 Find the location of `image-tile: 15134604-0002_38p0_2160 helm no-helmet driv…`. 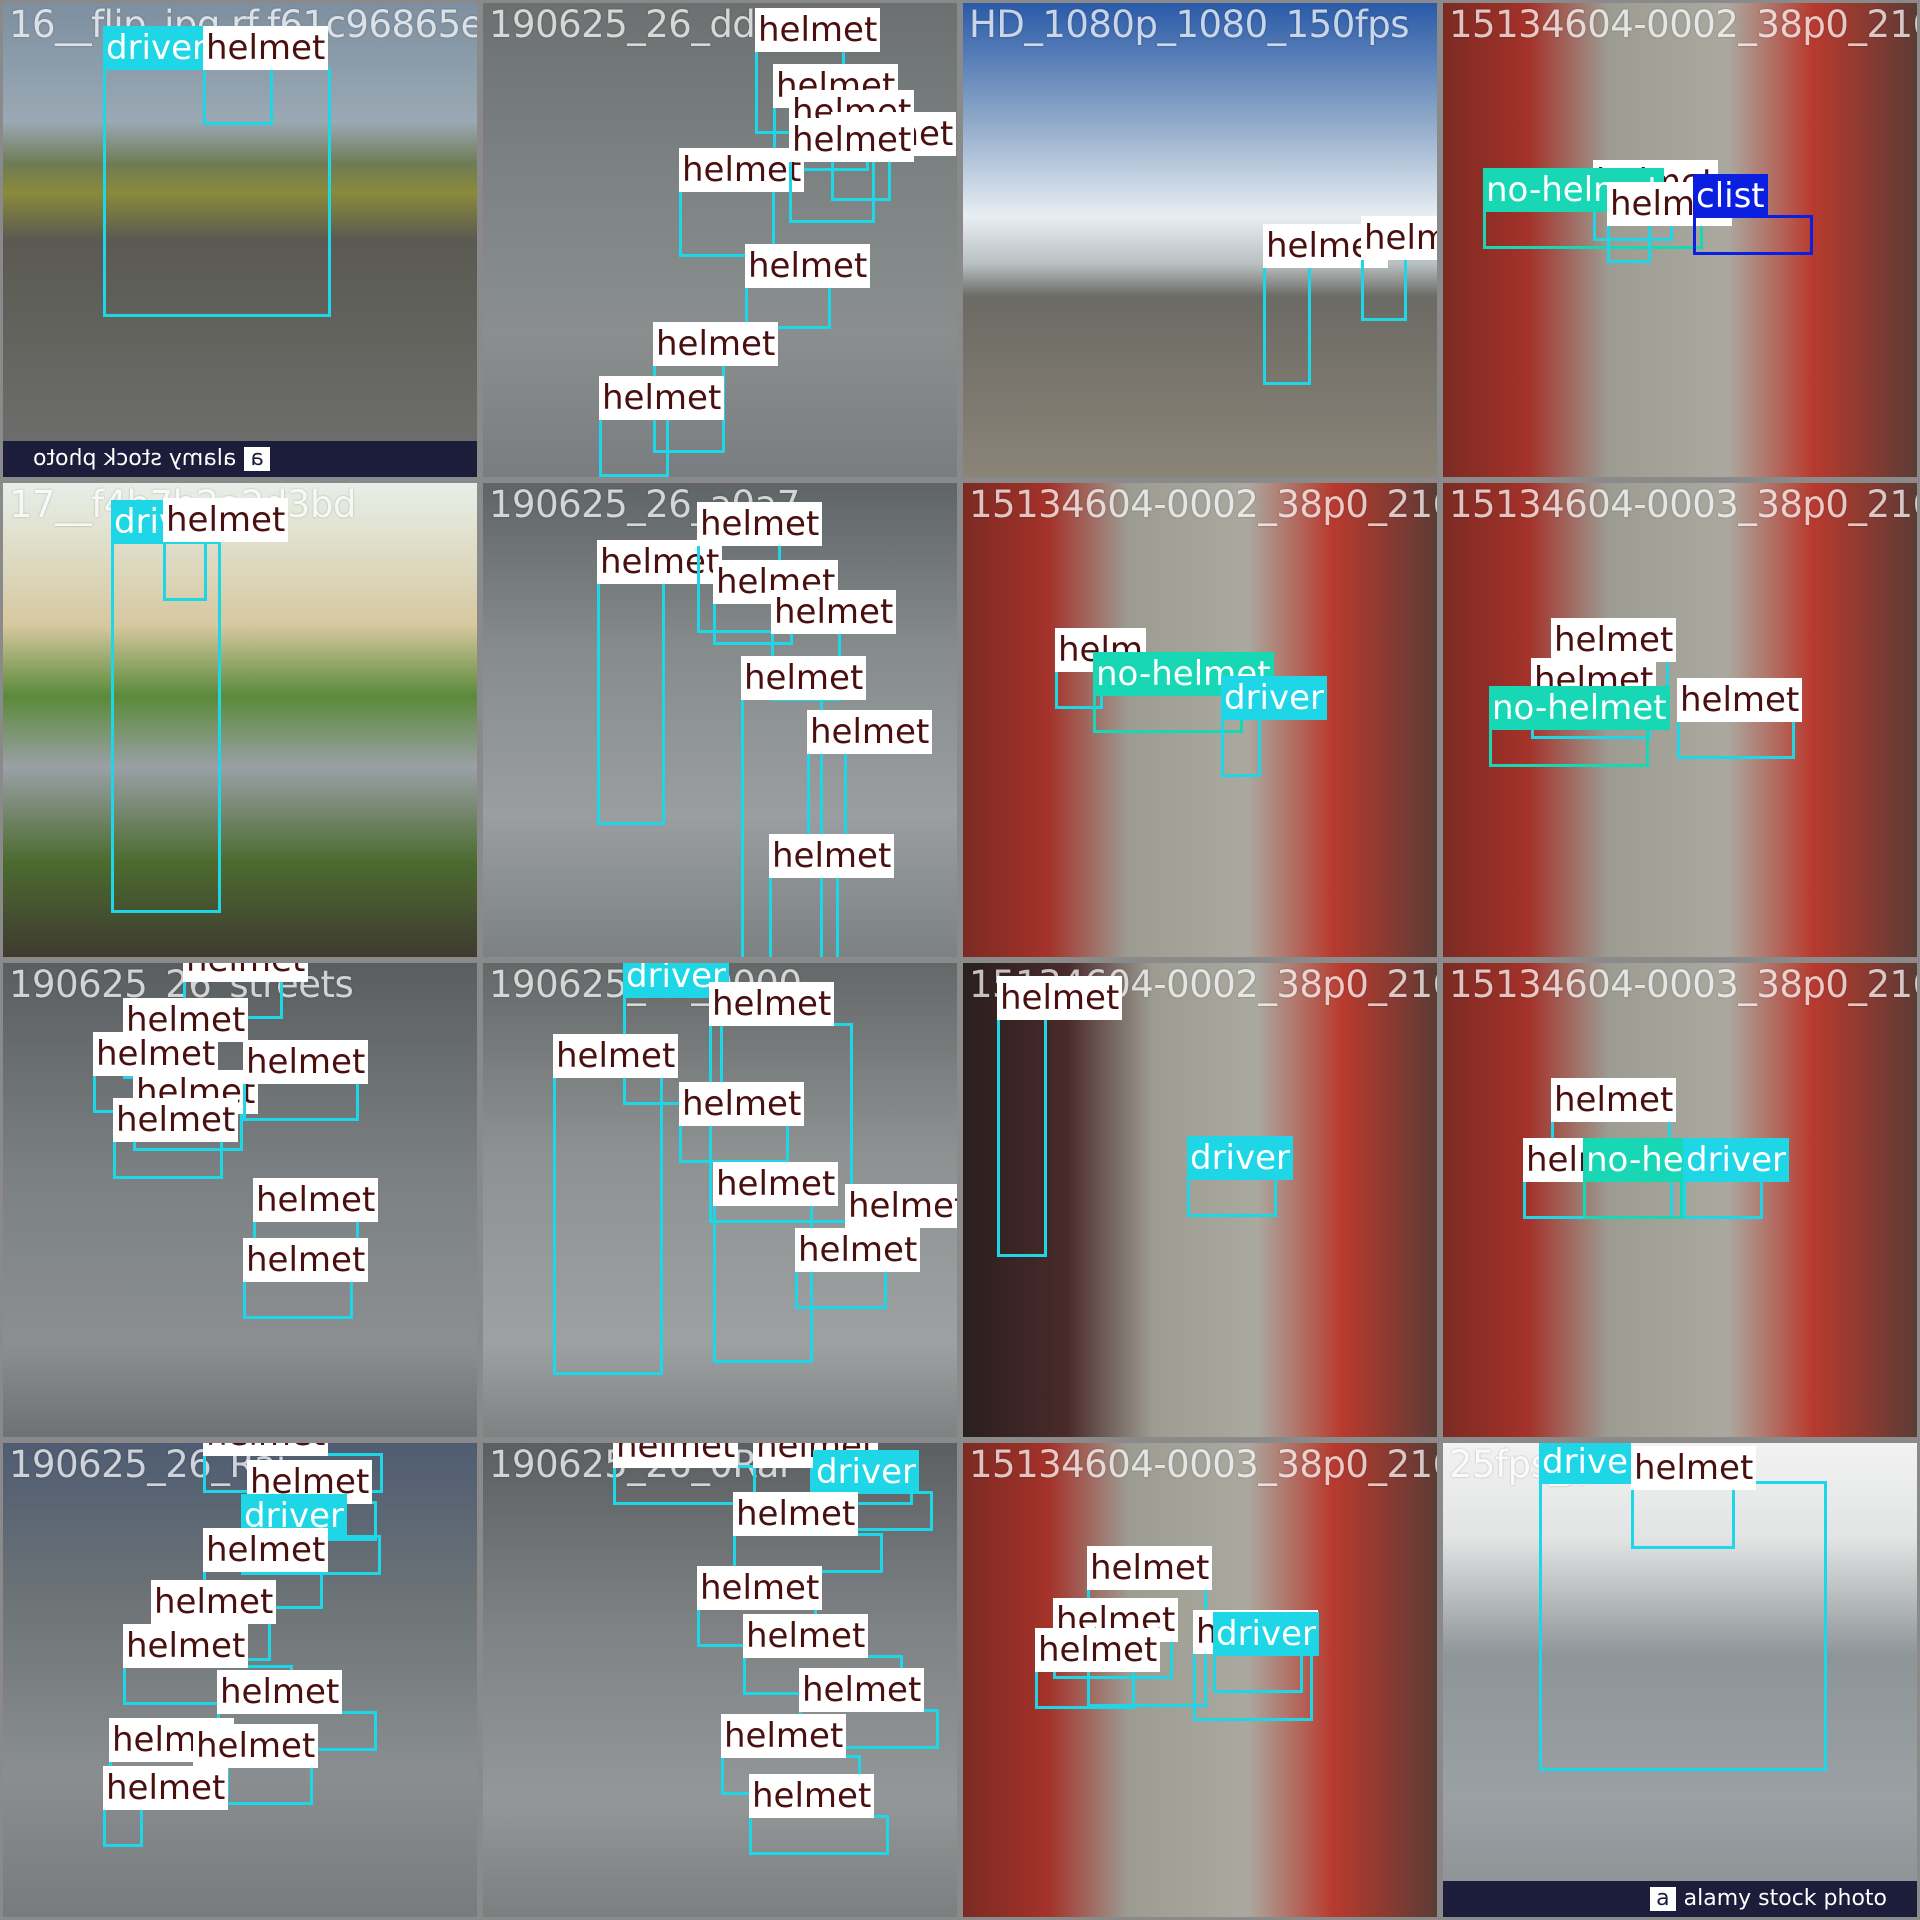

image-tile: 15134604-0002_38p0_2160 helm no-helmet driv… is located at coordinates (1200, 720).